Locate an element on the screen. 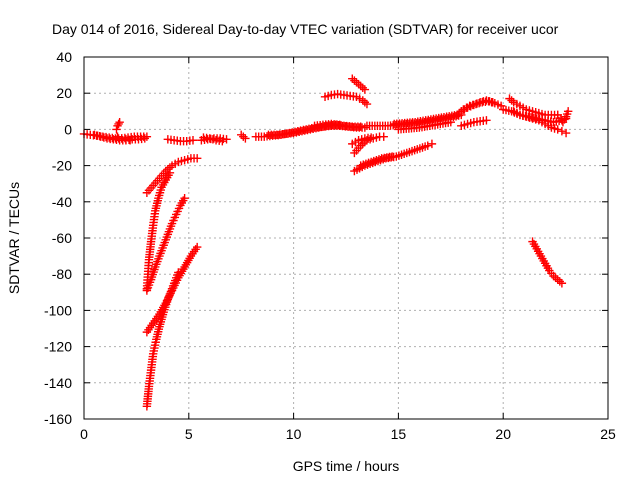 This screenshot has width=640, height=480. x-tick-label: 5 is located at coordinates (189, 434).